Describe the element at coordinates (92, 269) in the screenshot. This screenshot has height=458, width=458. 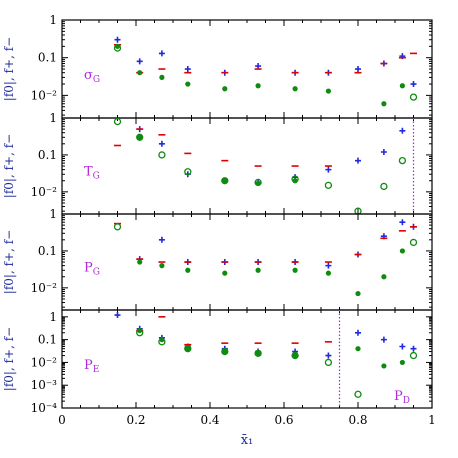
I see `panel-label: PG` at that location.